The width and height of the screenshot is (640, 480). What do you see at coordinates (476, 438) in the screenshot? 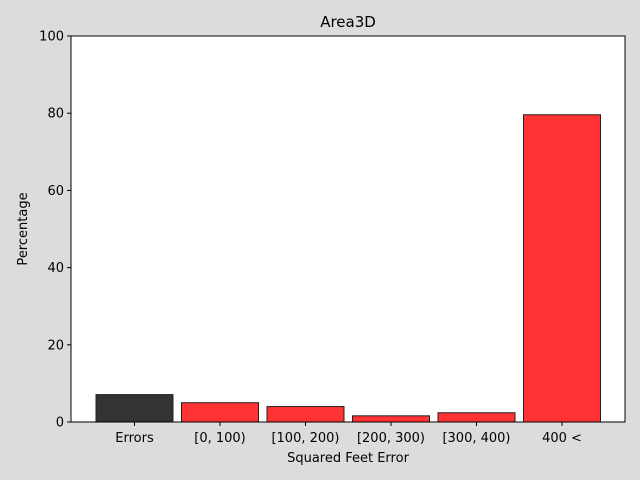
I see `x-tick-label: [300, 400)` at bounding box center [476, 438].